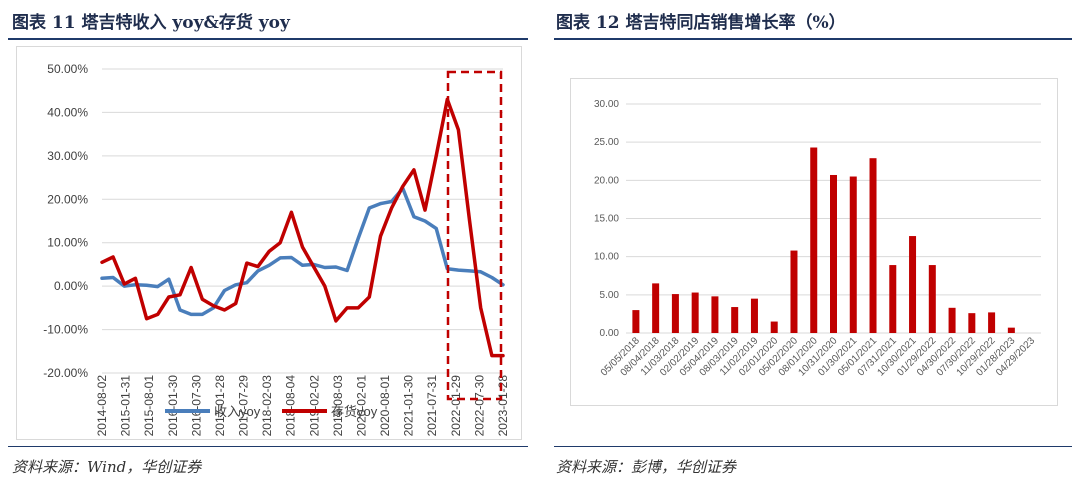  I want to click on x-tick-label: 2018-02-03, so click(267, 406).